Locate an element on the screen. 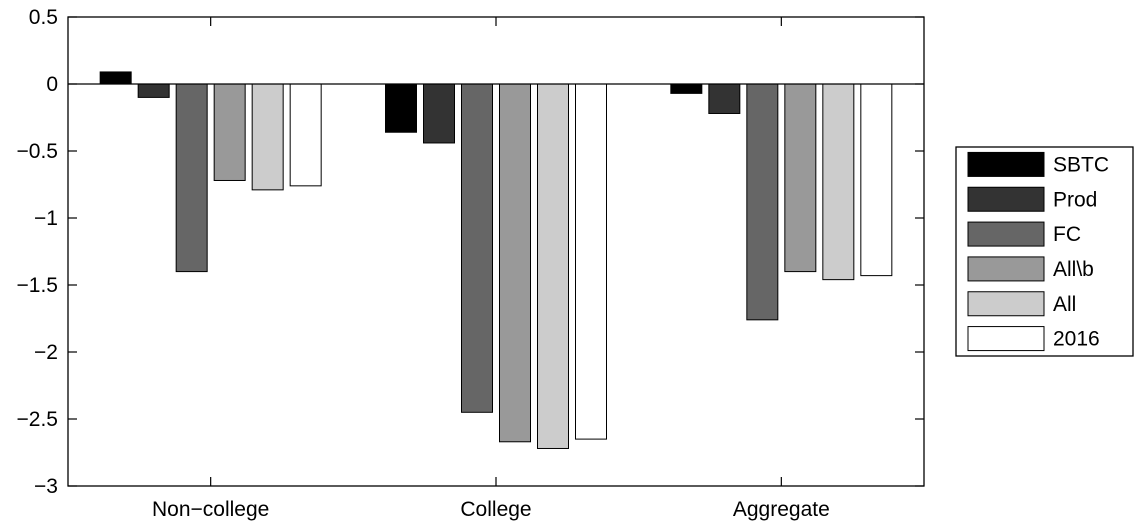 The image size is (1135, 525). ytick-label-6: −2.5 is located at coordinates (37, 419).